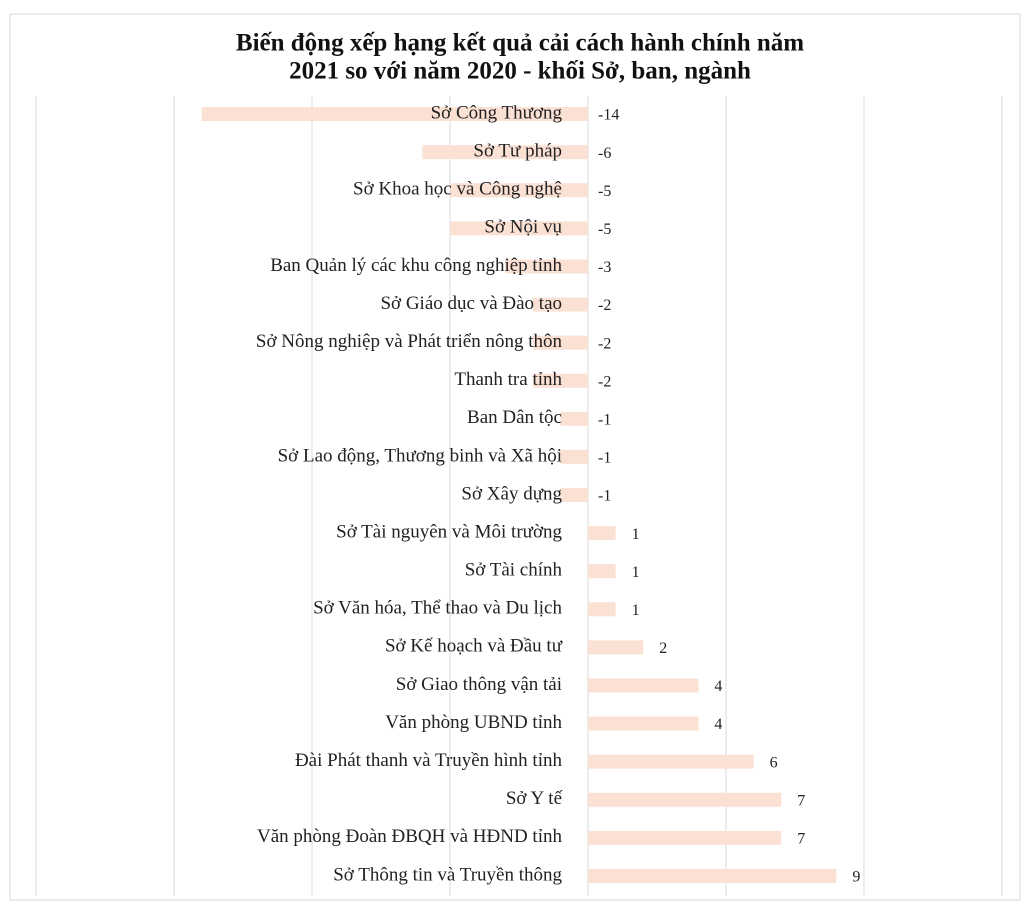  What do you see at coordinates (410, 836) in the screenshot?
I see `category-label: Văn phòng Đoàn ĐBQH và HĐND tỉnh` at bounding box center [410, 836].